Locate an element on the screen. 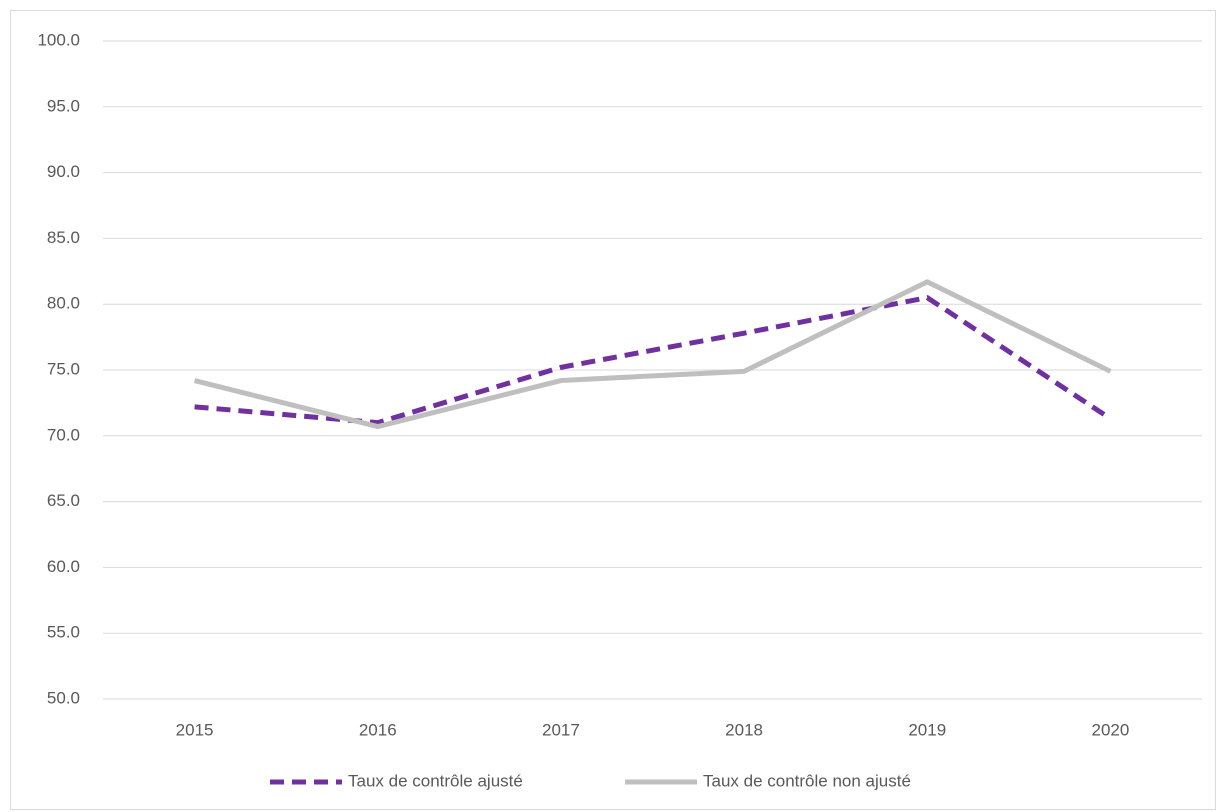  x-tick-label: 2019 is located at coordinates (927, 729).